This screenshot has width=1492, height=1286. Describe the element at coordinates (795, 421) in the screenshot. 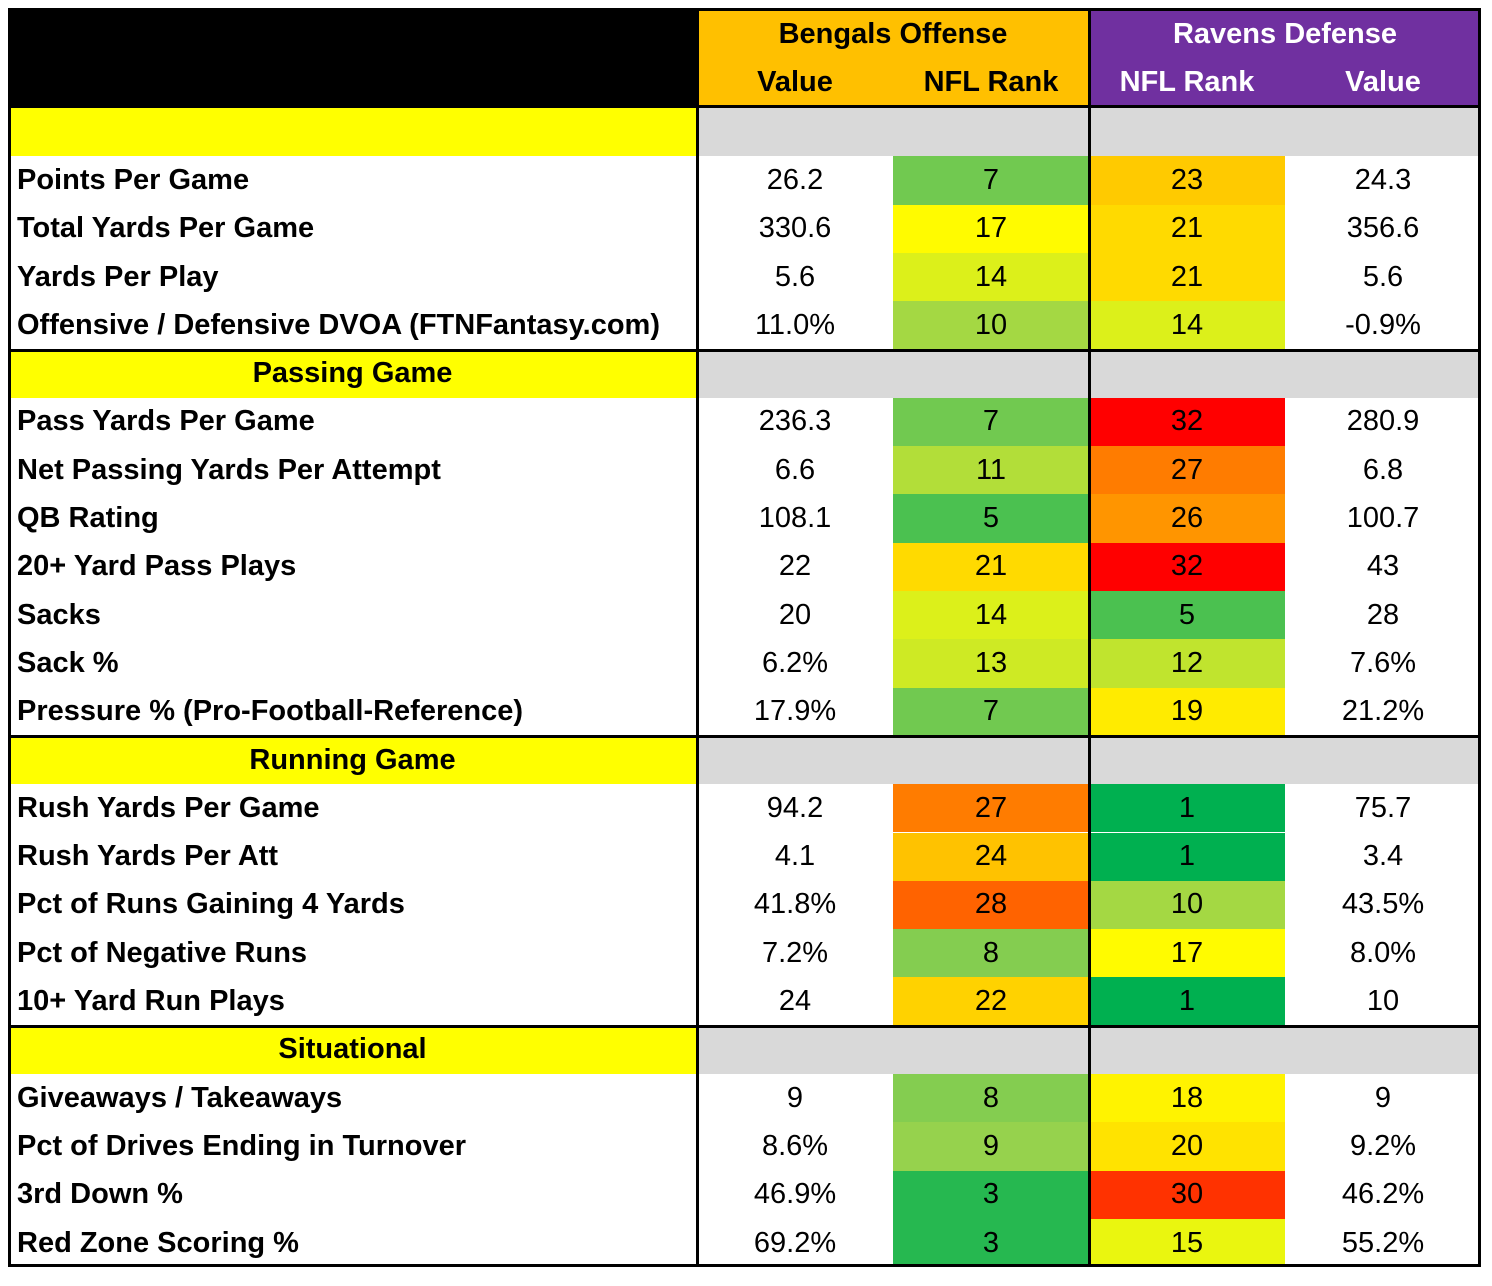

I see `off-value-cell: 236.3` at that location.